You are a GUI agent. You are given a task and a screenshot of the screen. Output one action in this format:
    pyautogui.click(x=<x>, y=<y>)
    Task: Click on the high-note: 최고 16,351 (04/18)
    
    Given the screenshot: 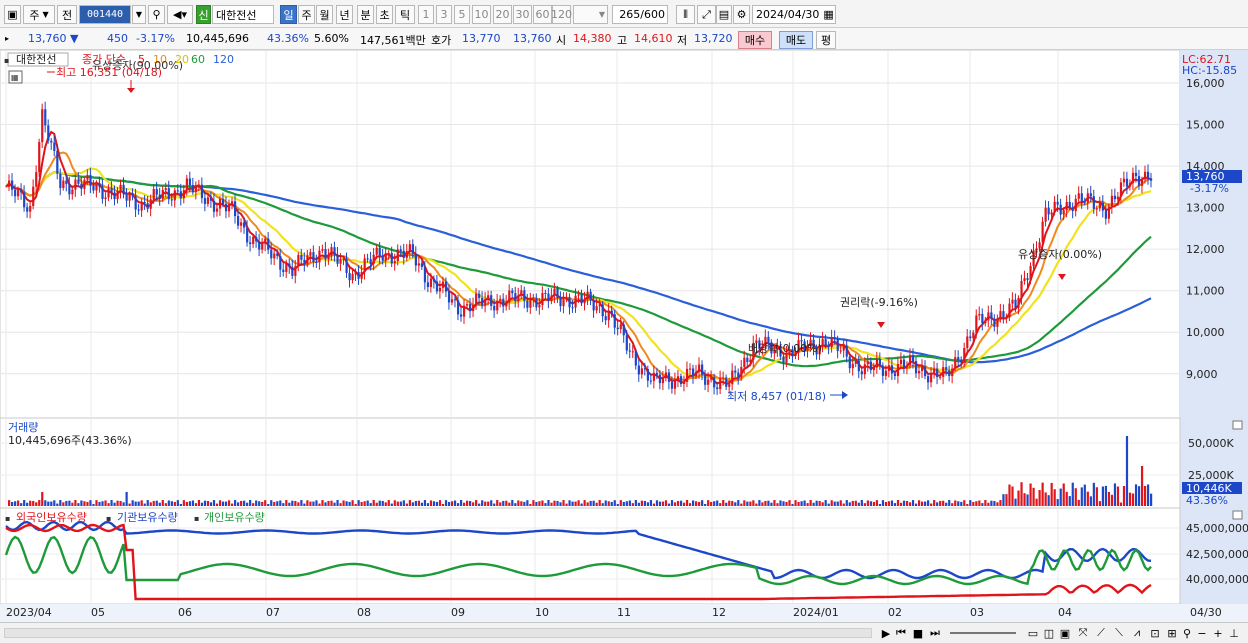 What is the action you would take?
    pyautogui.click(x=109, y=72)
    